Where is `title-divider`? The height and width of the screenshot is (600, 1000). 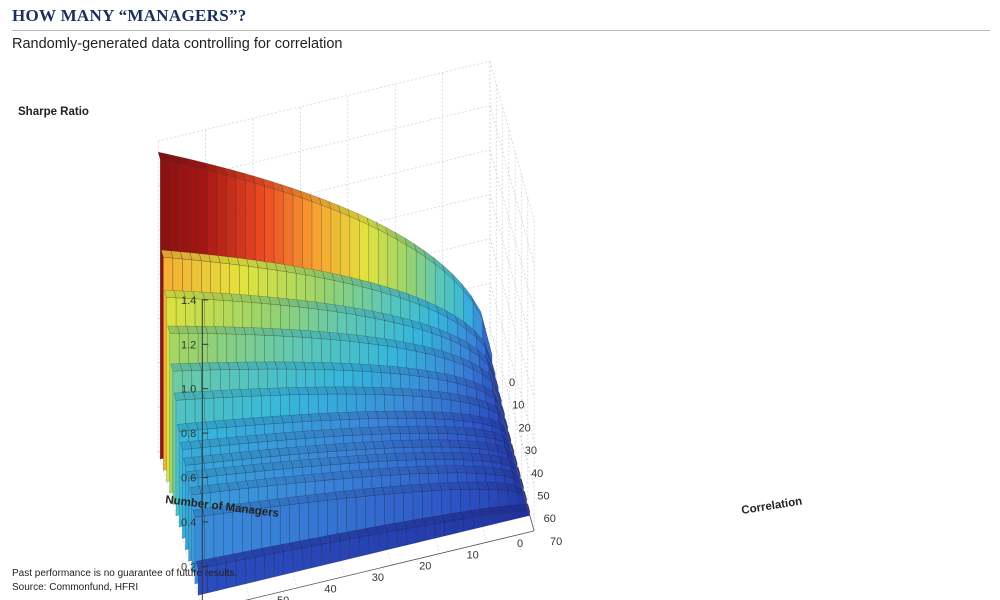 title-divider is located at coordinates (501, 30).